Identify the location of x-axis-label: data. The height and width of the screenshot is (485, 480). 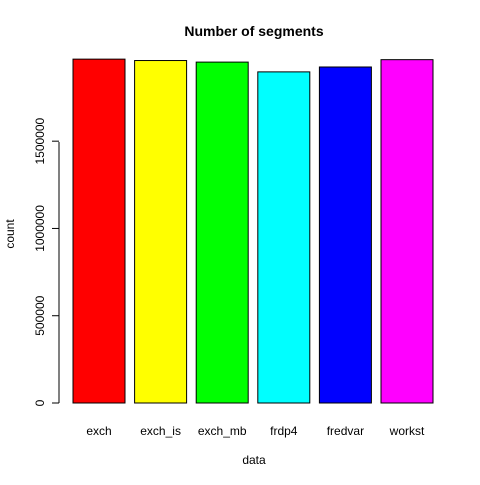
(254, 460).